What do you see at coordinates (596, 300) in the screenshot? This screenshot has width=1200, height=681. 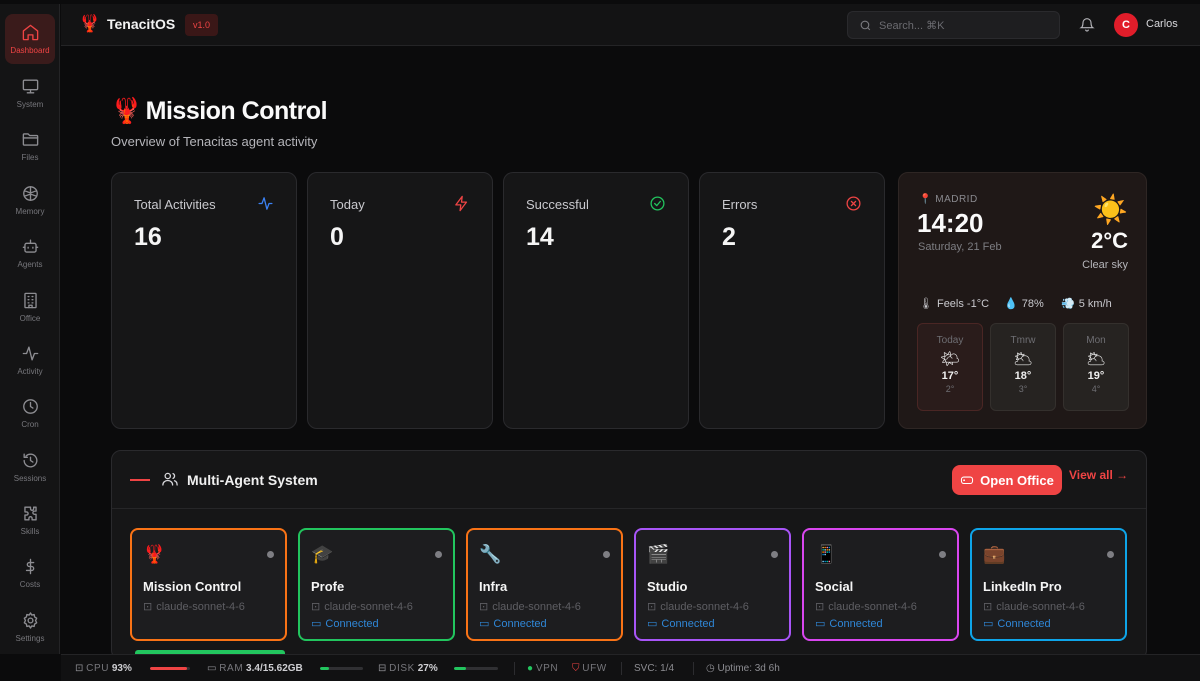 I see `stat-card-successful: Successful 14` at bounding box center [596, 300].